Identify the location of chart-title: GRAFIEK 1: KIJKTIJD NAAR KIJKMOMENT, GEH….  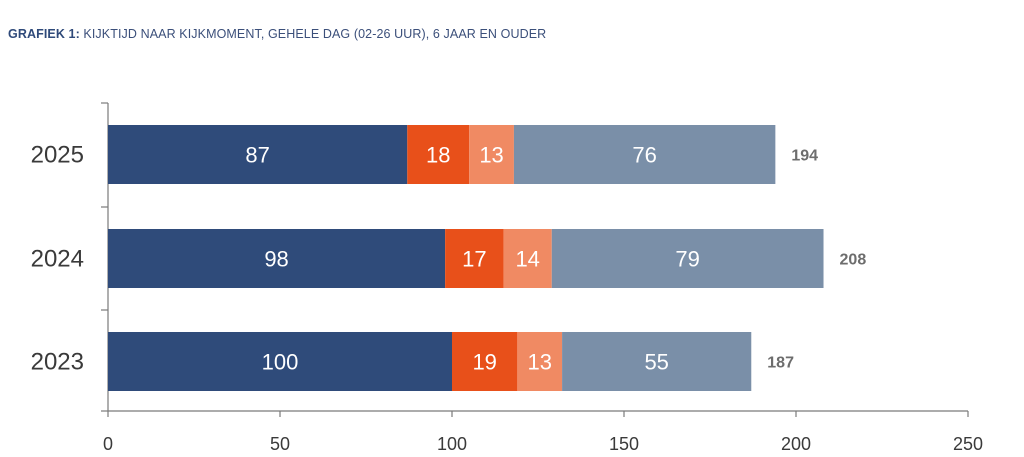
(277, 34).